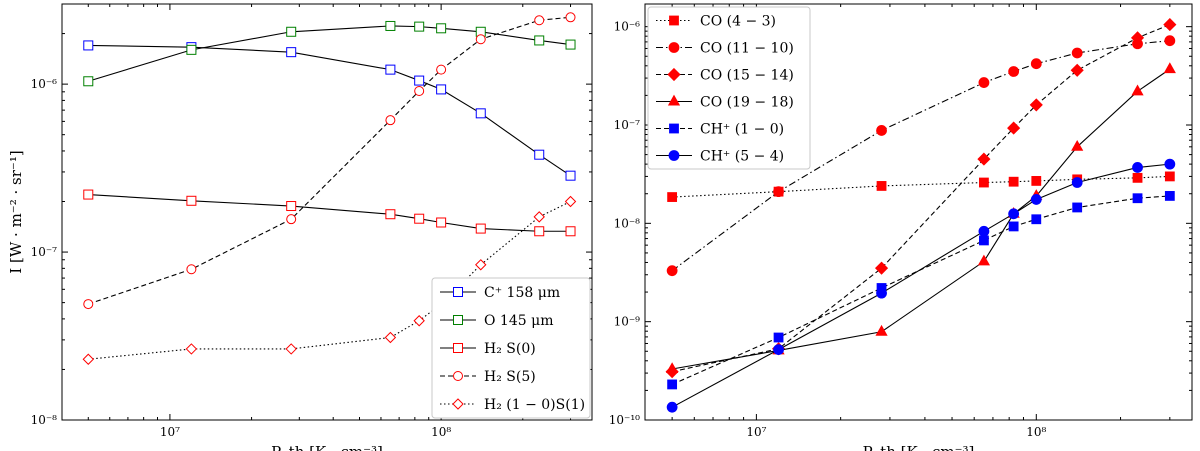 Image resolution: width=1200 pixels, height=451 pixels. I want to click on y-tick-label: 10⁻⁷, so click(44, 252).